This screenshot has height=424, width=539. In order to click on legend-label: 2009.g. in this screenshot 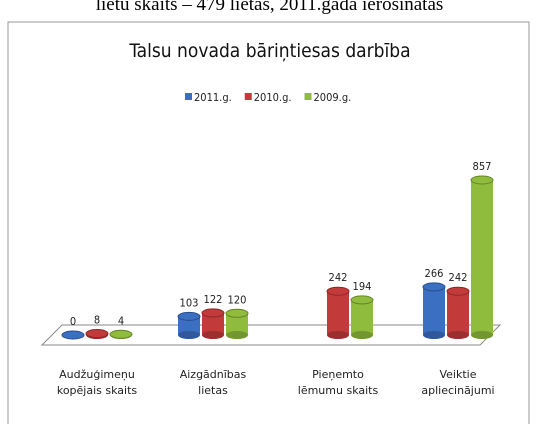, I will do `click(333, 97)`.